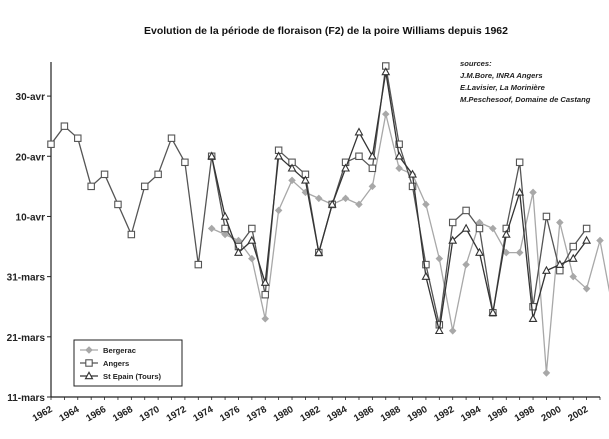 The height and width of the screenshot is (439, 609). Describe the element at coordinates (364, 414) in the screenshot. I see `x-tick-label: 1986` at that location.